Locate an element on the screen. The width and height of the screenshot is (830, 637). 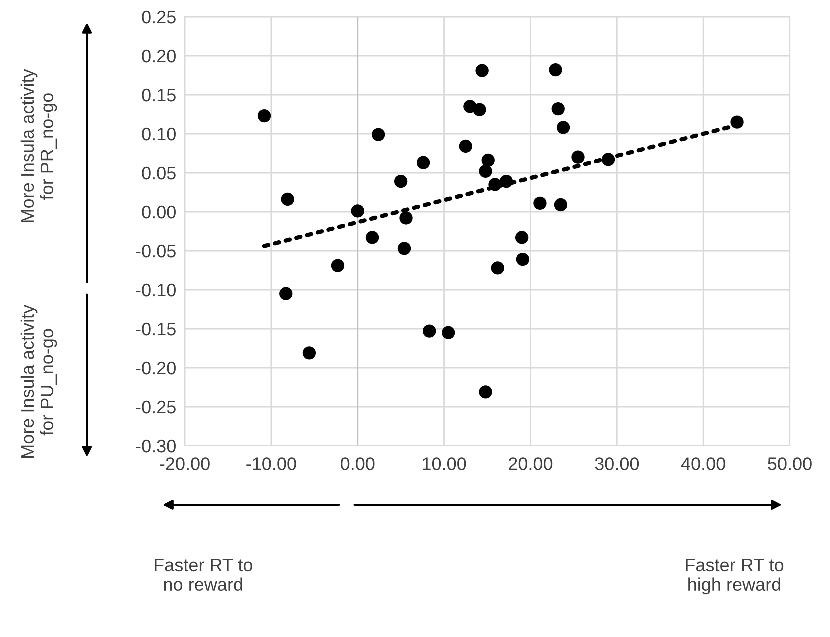
text: More Insula activity for PU_no-go is located at coordinates (39, 381).